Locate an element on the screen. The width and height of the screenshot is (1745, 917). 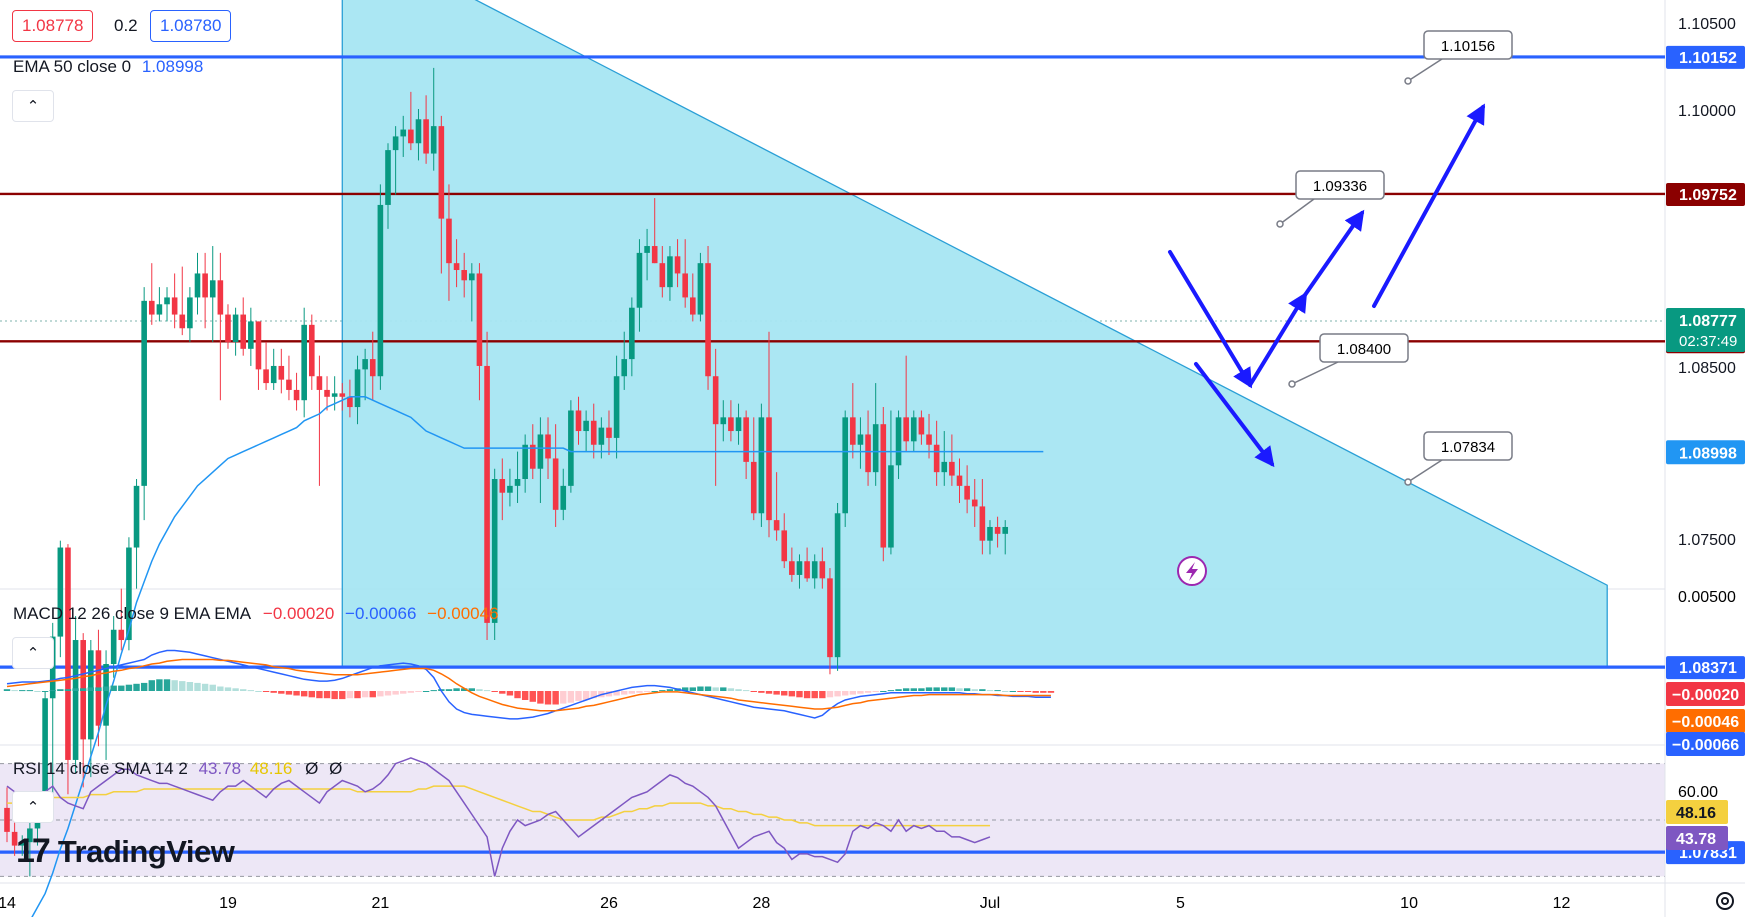
macd-badge-bg is located at coordinates (1705, 721).